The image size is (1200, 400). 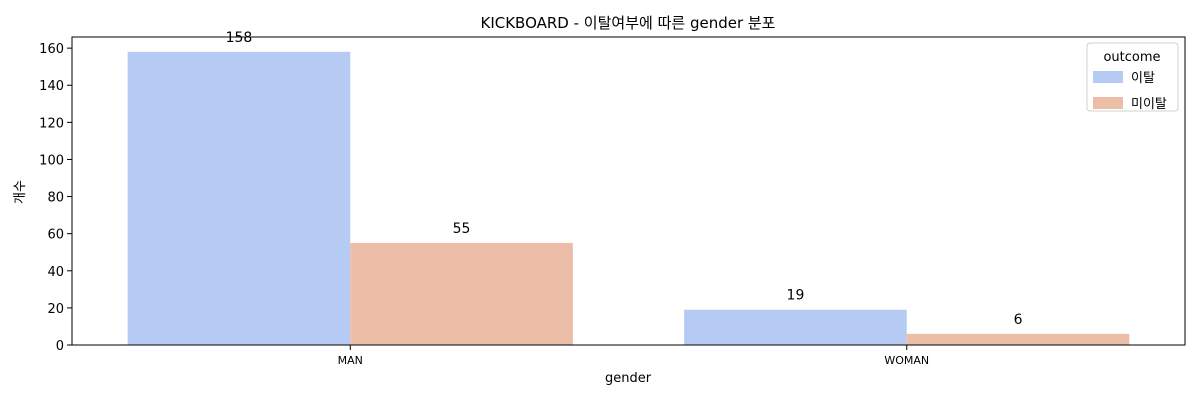 What do you see at coordinates (55, 235) in the screenshot?
I see `y-tick-label: 60` at bounding box center [55, 235].